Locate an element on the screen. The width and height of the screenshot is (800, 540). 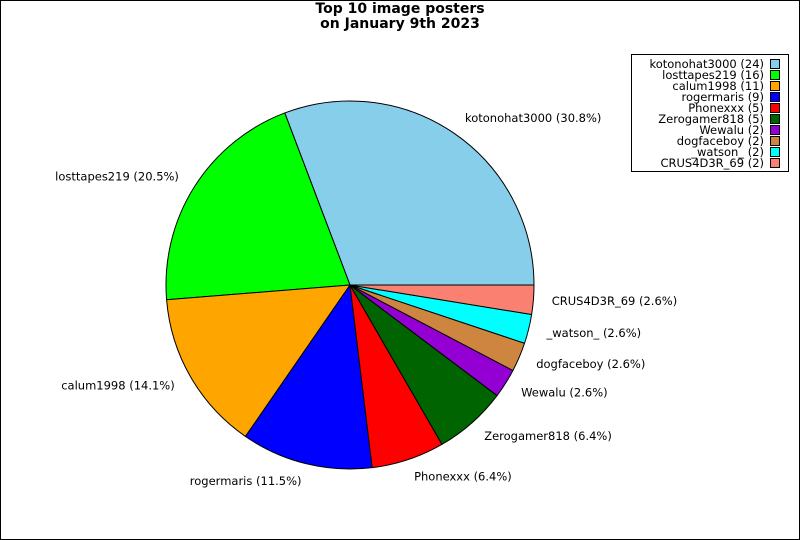
legend-item-6: Wewalu (2) is located at coordinates (739, 130).